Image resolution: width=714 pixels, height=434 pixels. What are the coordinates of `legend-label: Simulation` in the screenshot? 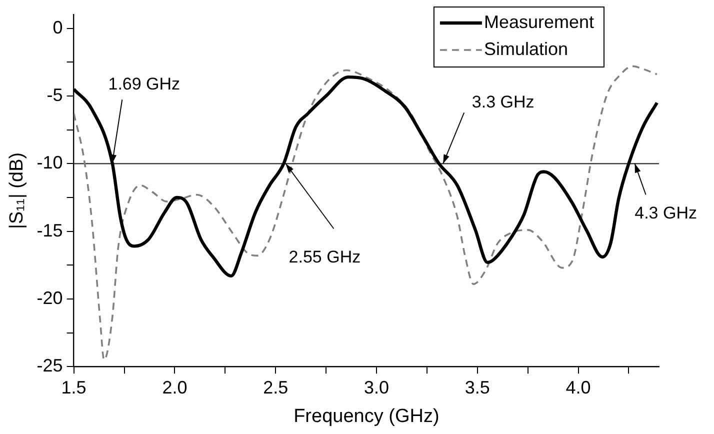 It's located at (526, 48).